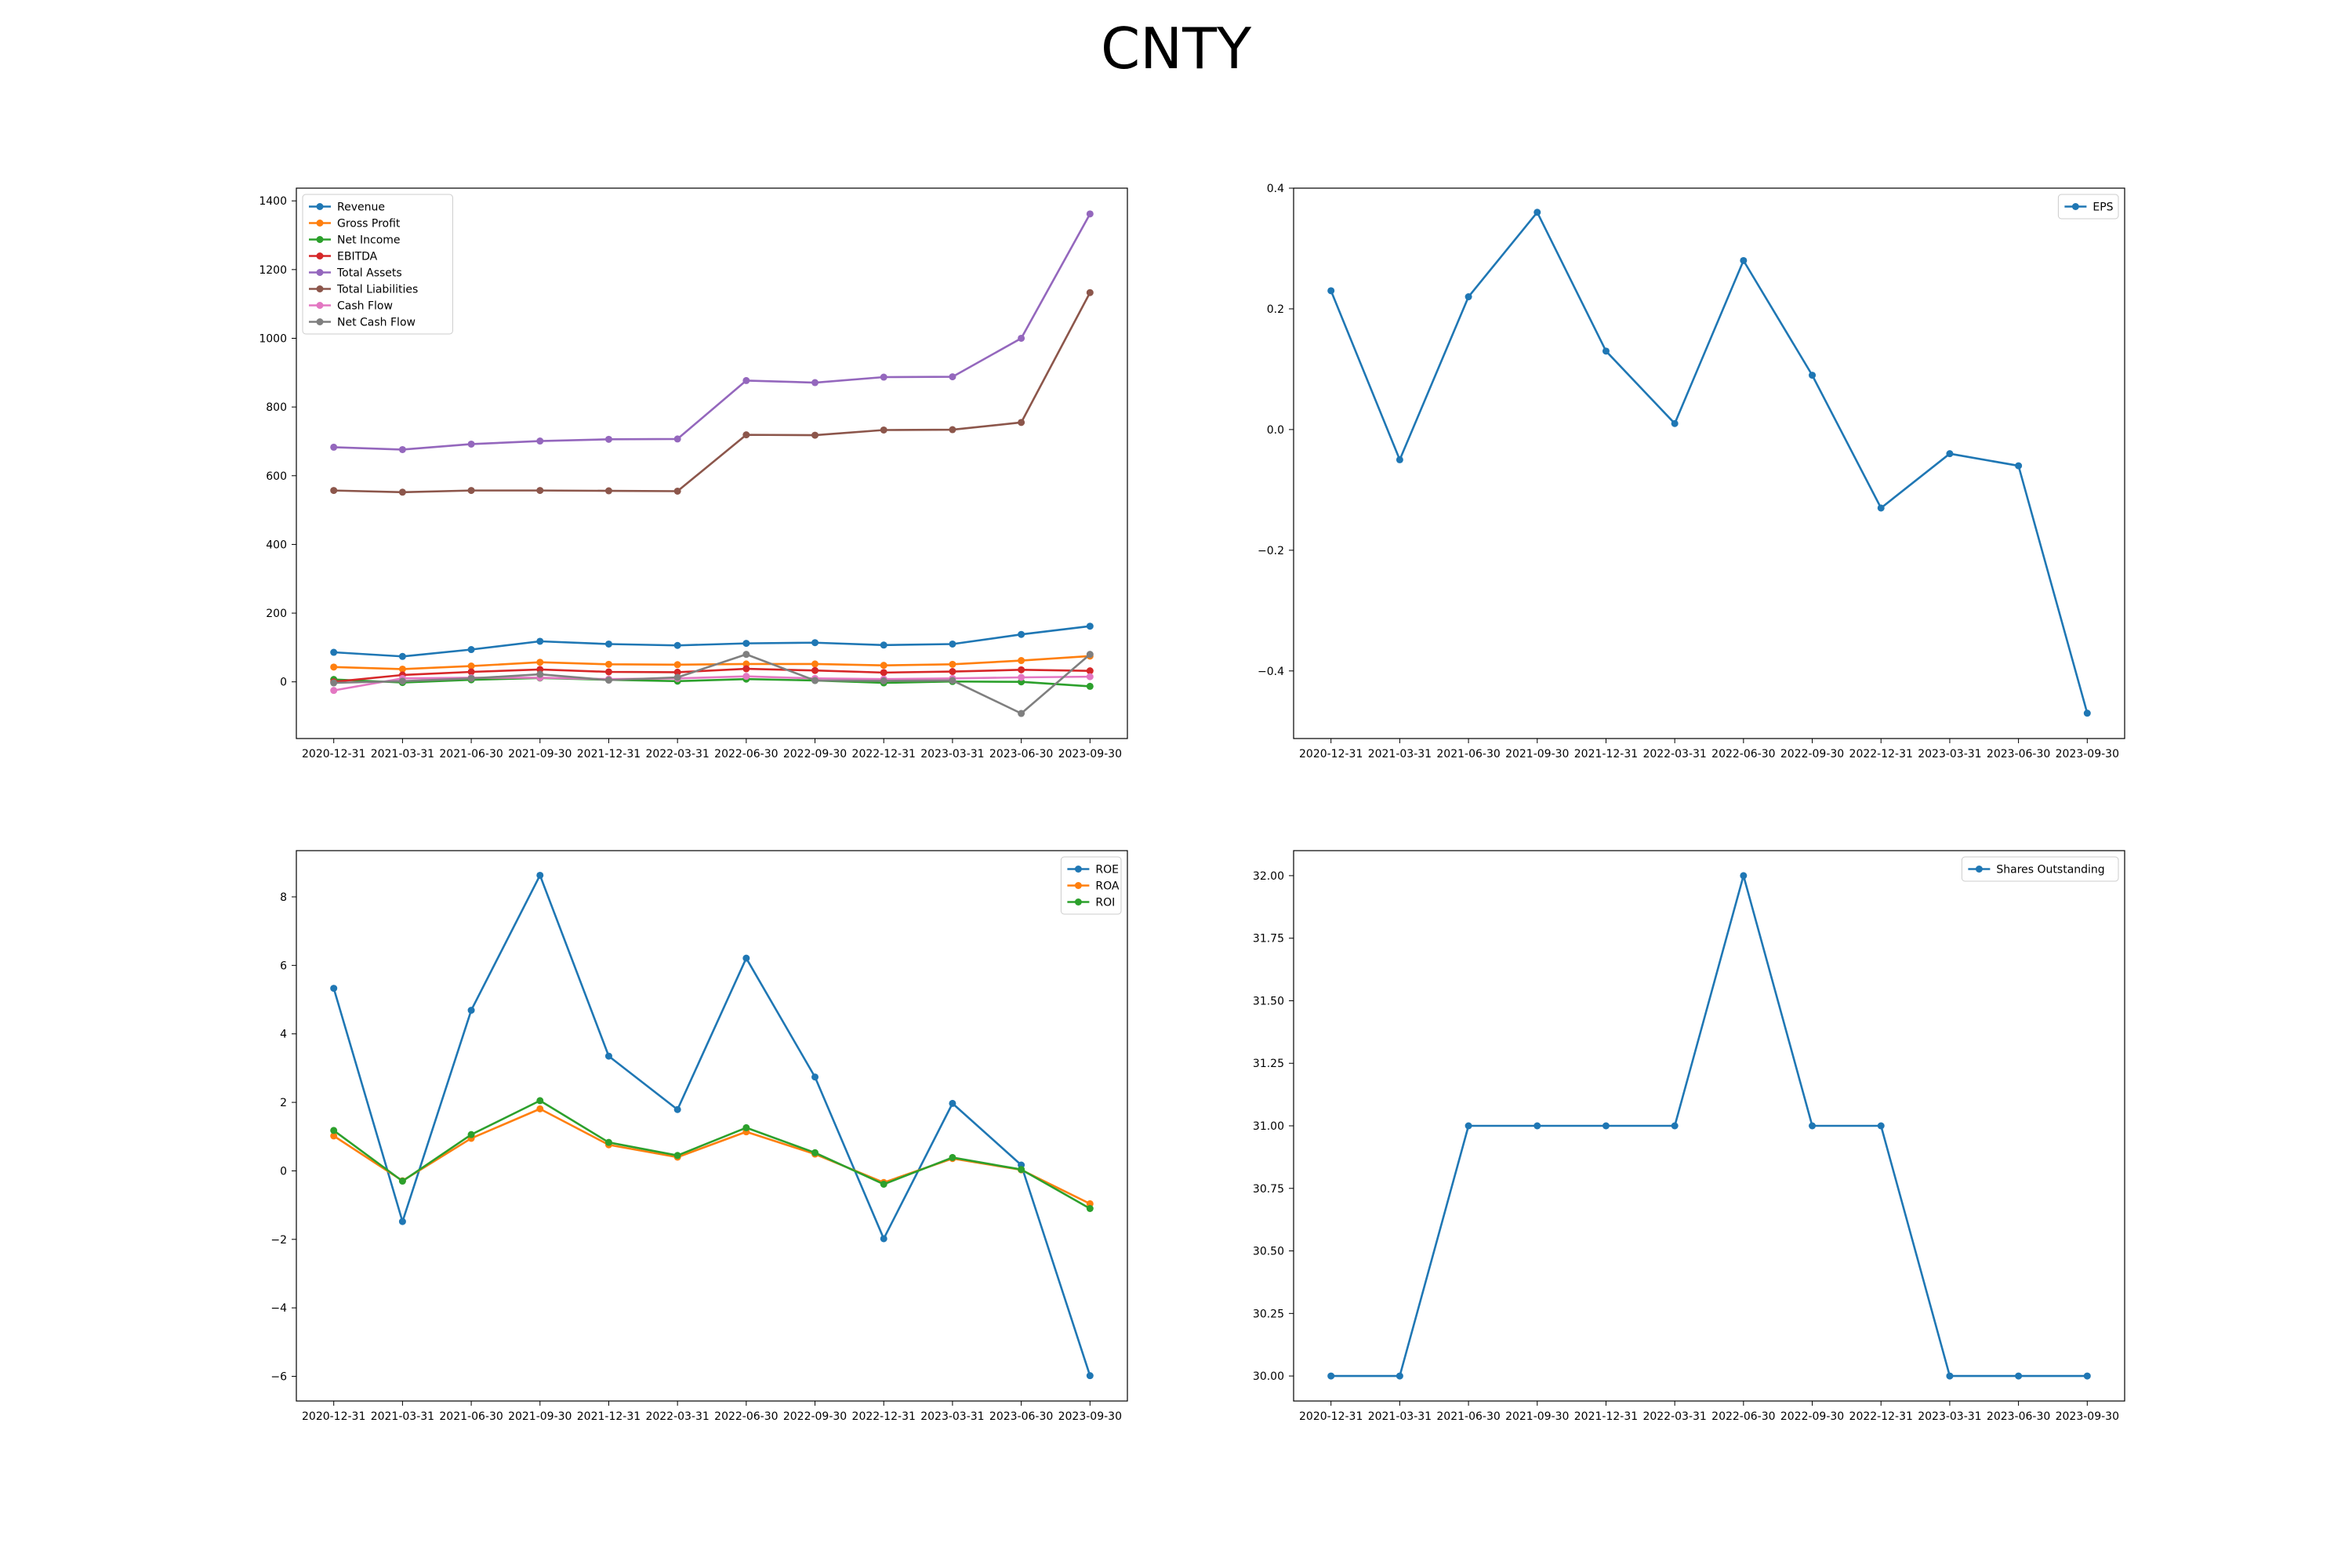  I want to click on series-gross-profit, so click(712, 662).